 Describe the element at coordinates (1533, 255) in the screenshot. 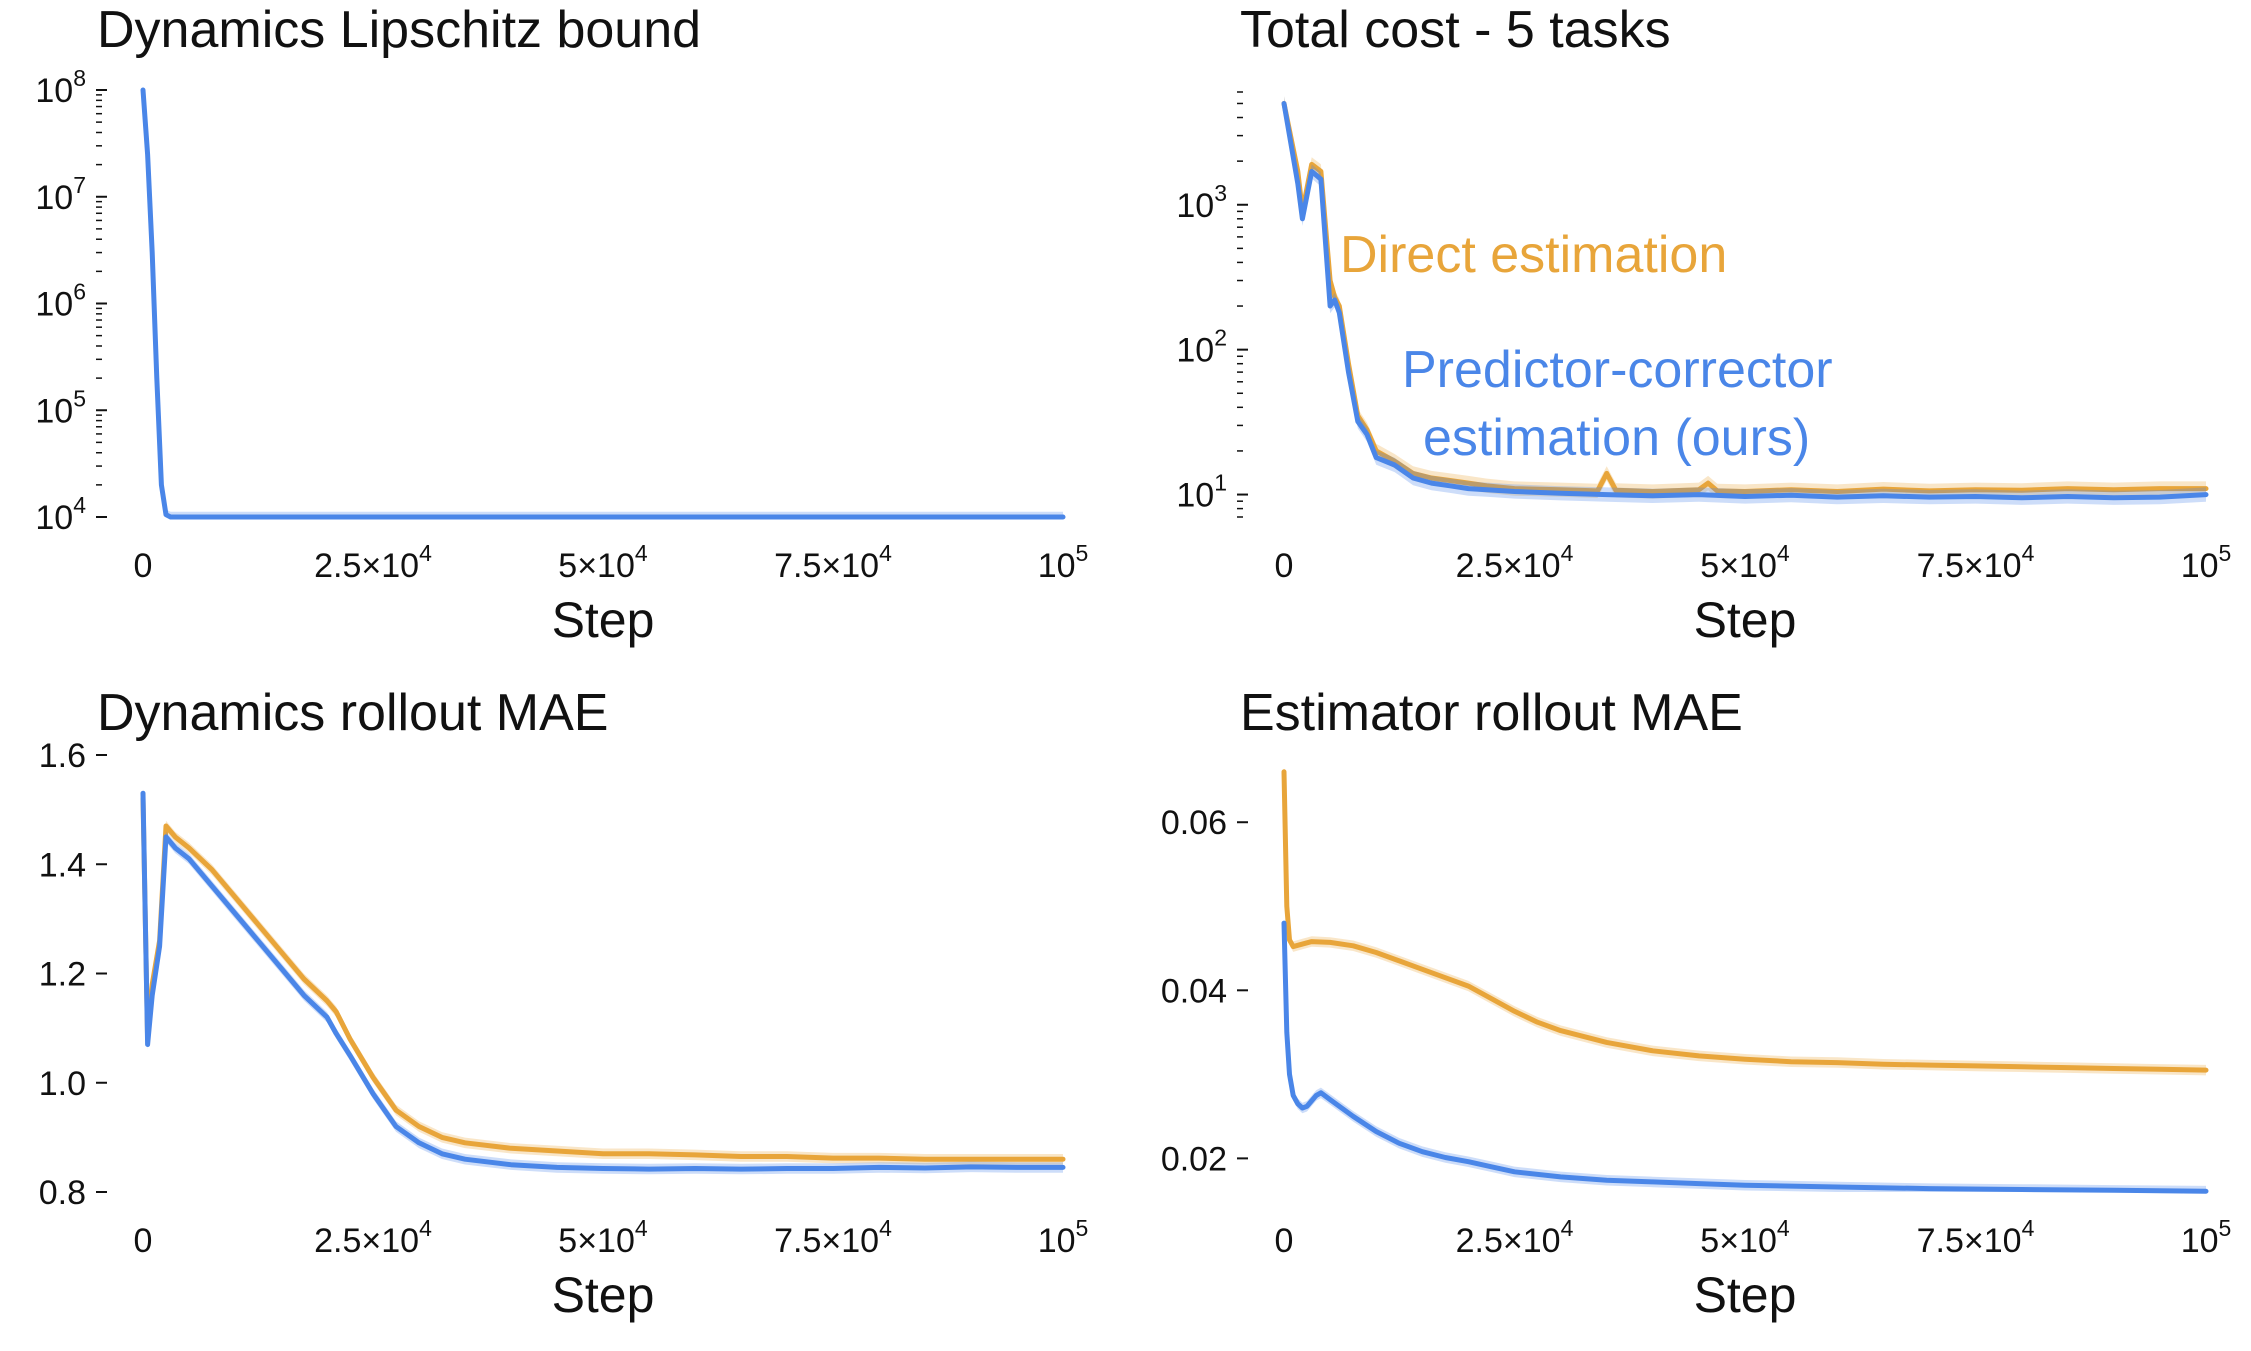

I see `annotation-direct-estimation: Direct estimation` at that location.